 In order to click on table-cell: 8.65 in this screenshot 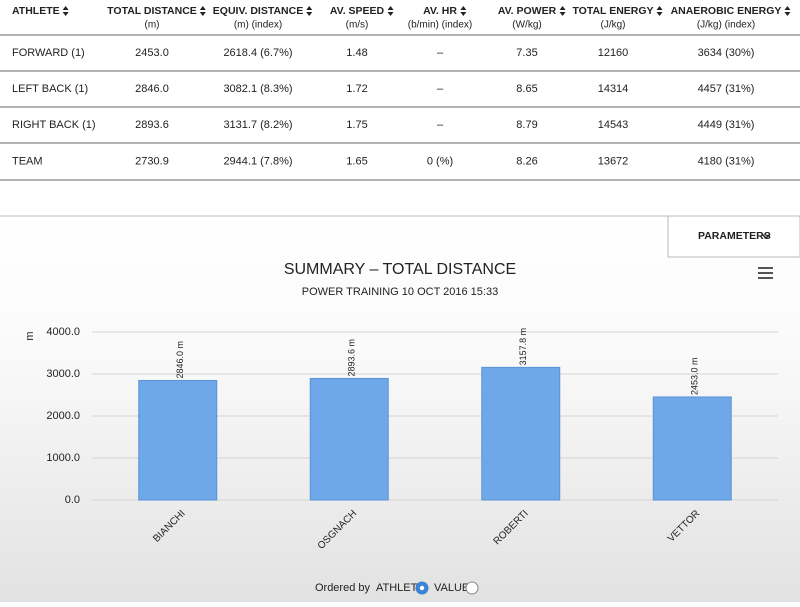, I will do `click(526, 89)`.